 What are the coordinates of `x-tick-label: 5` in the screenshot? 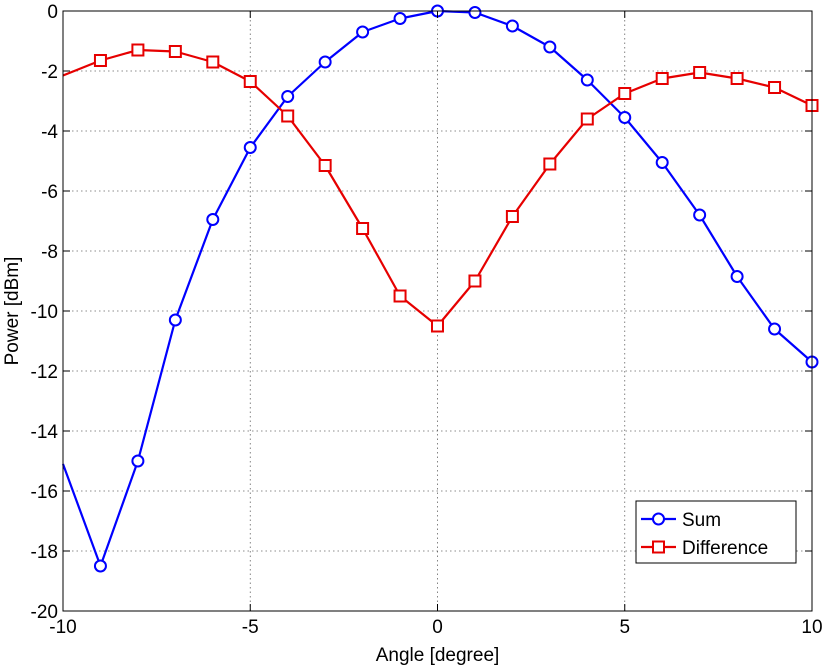 It's located at (624, 627).